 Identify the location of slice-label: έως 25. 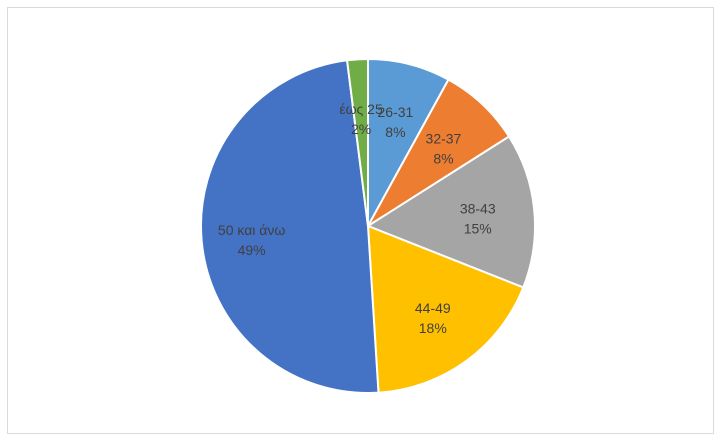
(361, 109).